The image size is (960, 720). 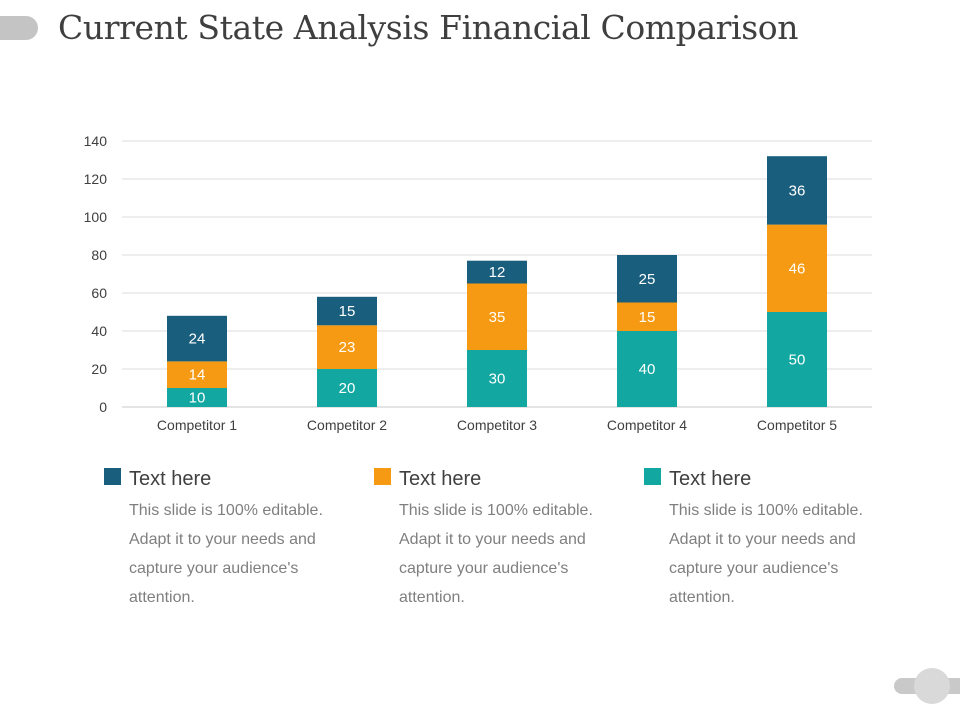 What do you see at coordinates (96, 217) in the screenshot?
I see `y-tick-label: 100` at bounding box center [96, 217].